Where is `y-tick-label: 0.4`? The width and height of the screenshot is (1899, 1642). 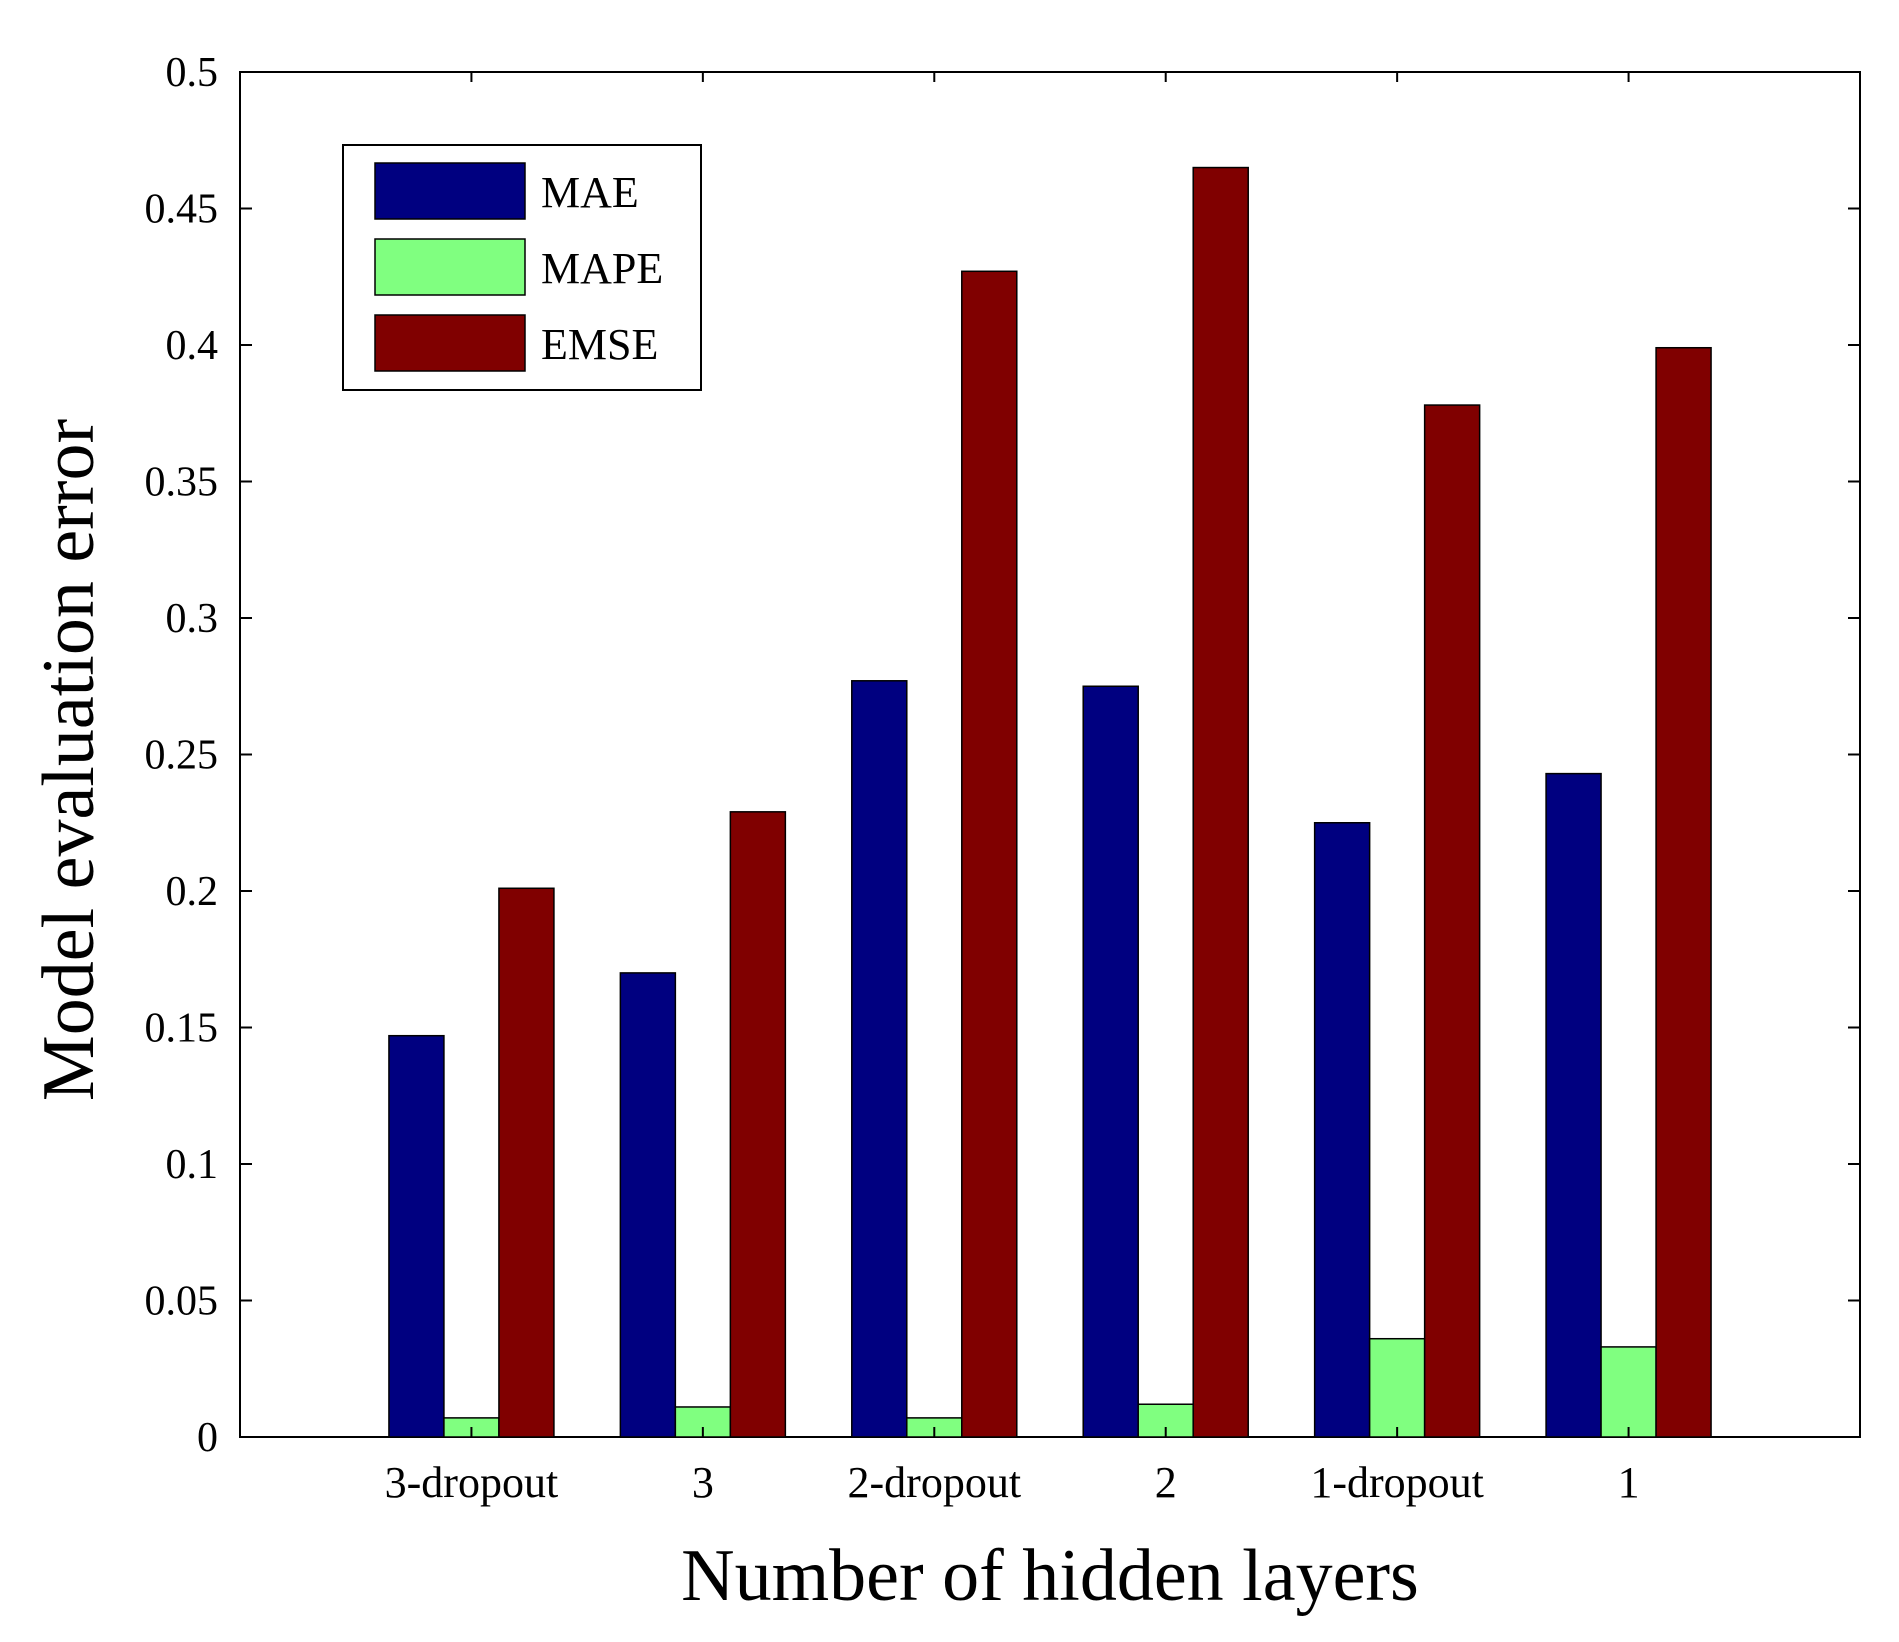 y-tick-label: 0.4 is located at coordinates (192, 346).